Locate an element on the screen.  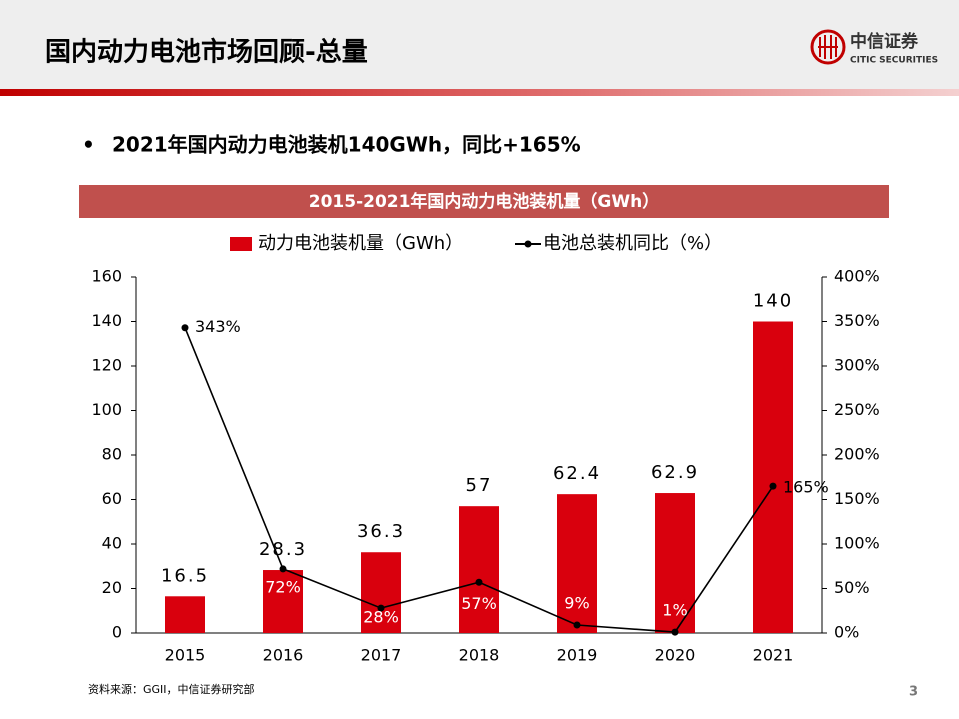
y2-tick-label: 400% is located at coordinates (857, 276).